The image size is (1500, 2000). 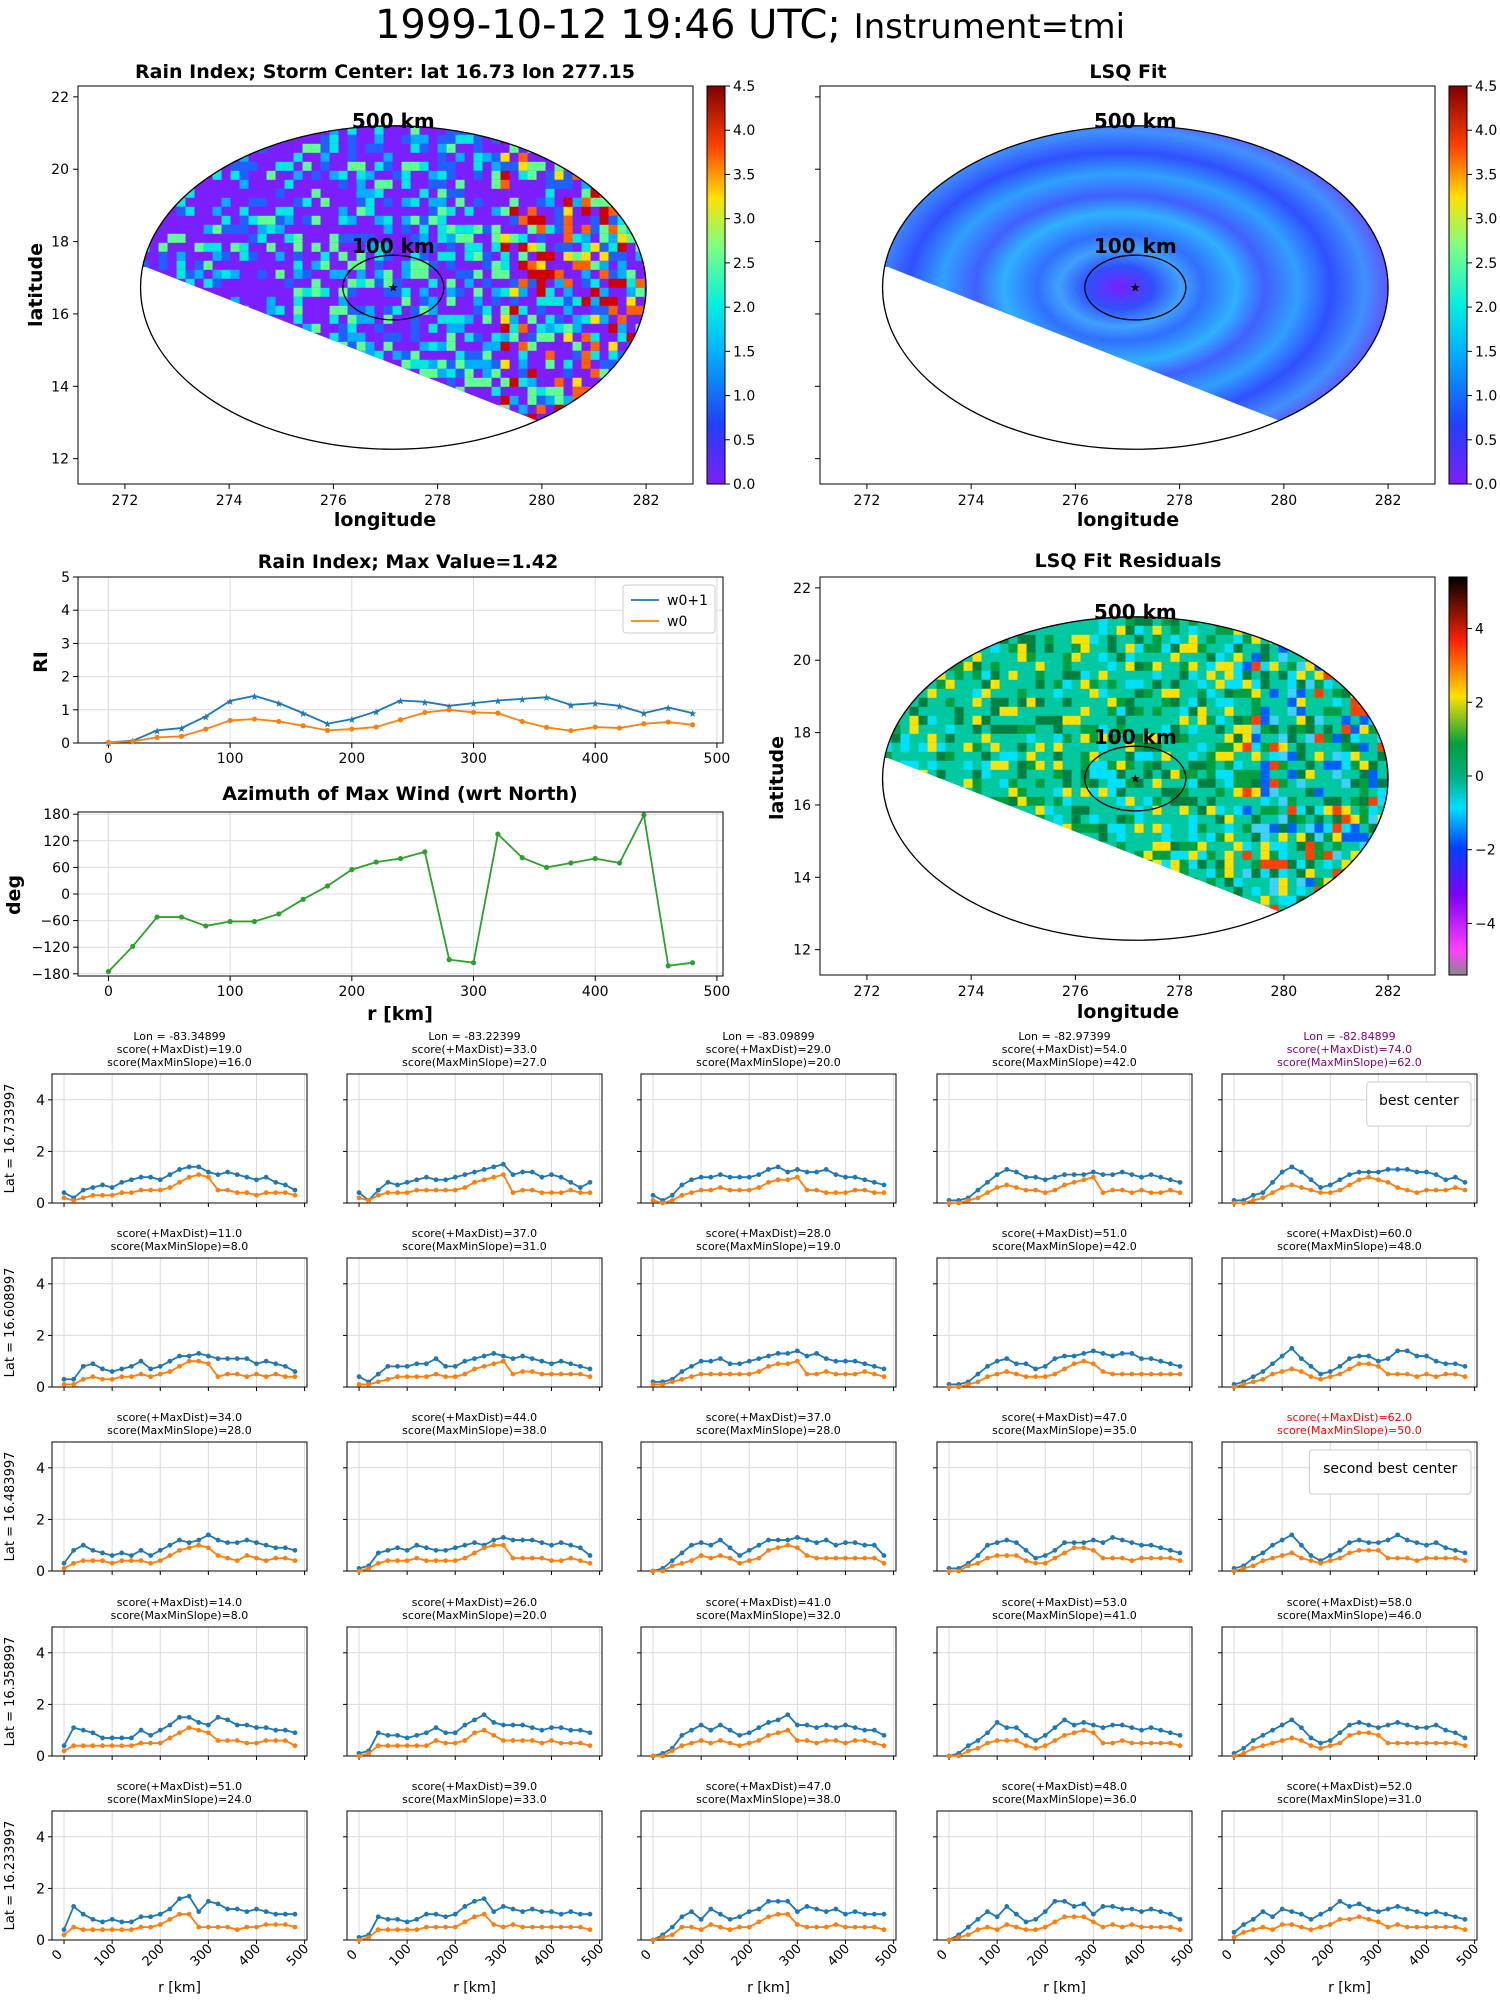 I want to click on x-tick-label: 200, so click(x=449, y=1955).